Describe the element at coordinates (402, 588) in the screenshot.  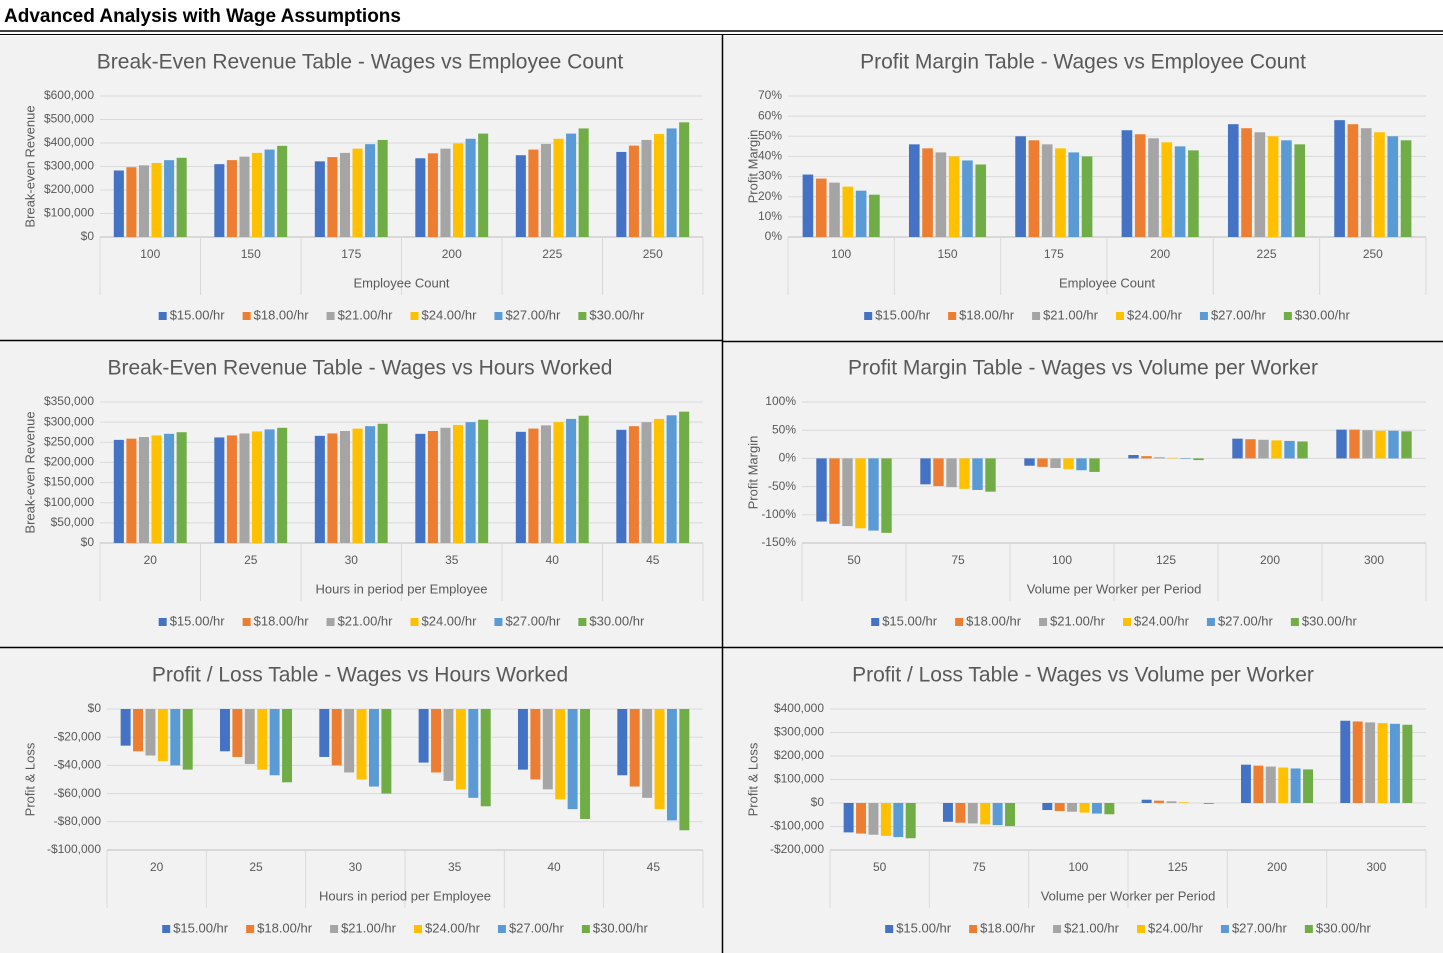
I see `x-axis-title: Hours in period per Employee` at that location.